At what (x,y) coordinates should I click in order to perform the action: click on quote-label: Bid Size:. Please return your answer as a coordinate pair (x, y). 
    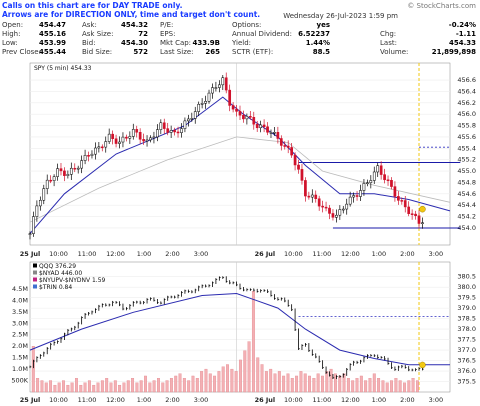
    Looking at the image, I should click on (97, 52).